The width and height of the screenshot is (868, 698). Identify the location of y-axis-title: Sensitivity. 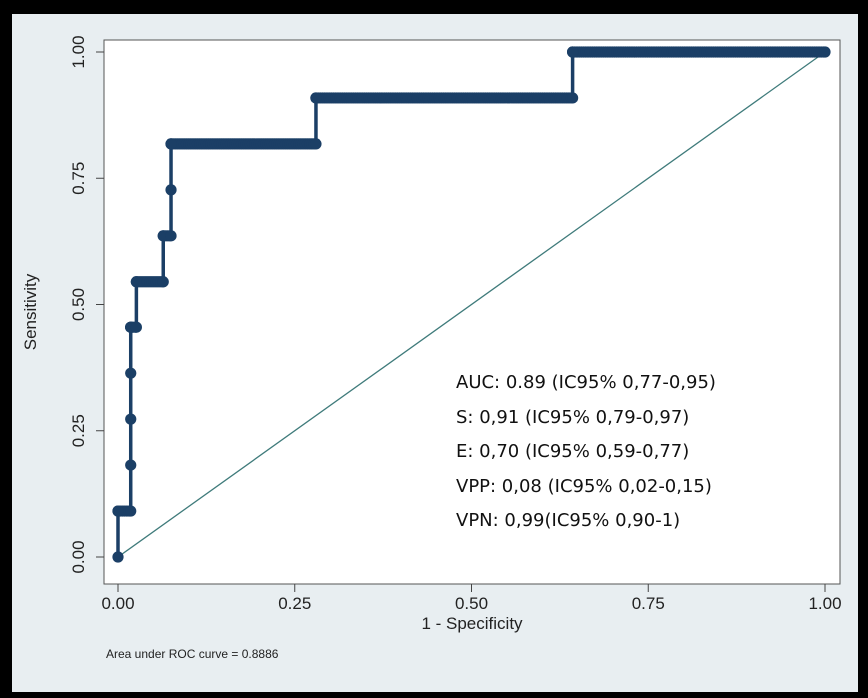
(30, 311).